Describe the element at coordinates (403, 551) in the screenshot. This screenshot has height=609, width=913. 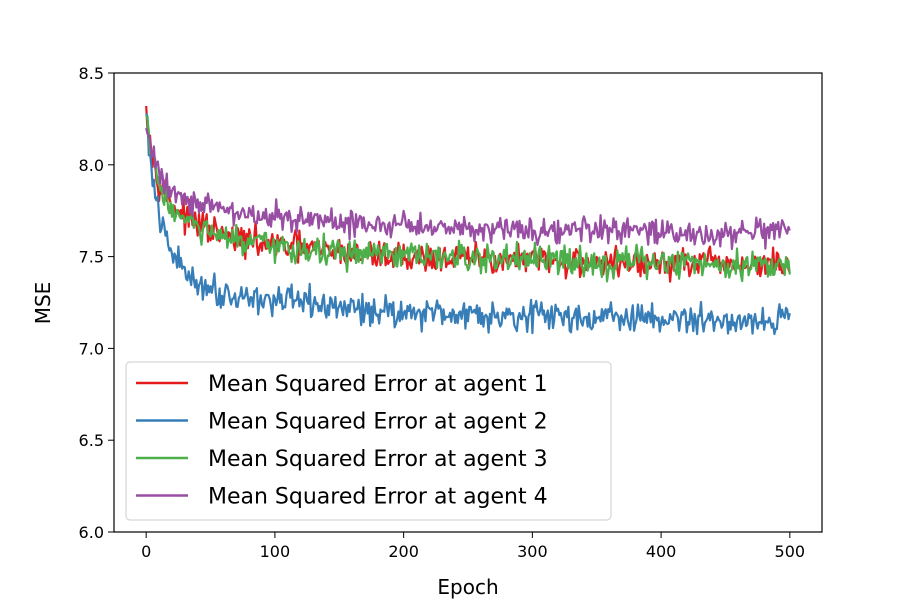
I see `x-tick-label: 200` at that location.